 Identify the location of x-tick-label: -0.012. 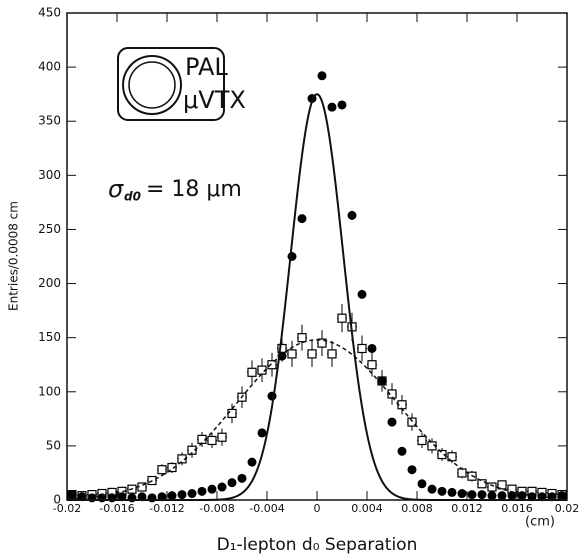
(166, 508).